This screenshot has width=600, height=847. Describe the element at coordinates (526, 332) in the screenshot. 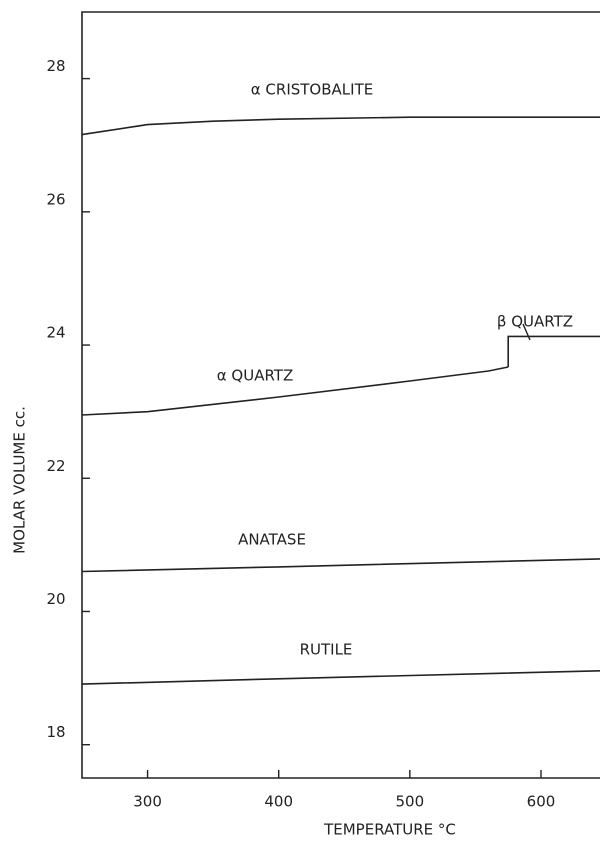

I see `label-leader` at that location.